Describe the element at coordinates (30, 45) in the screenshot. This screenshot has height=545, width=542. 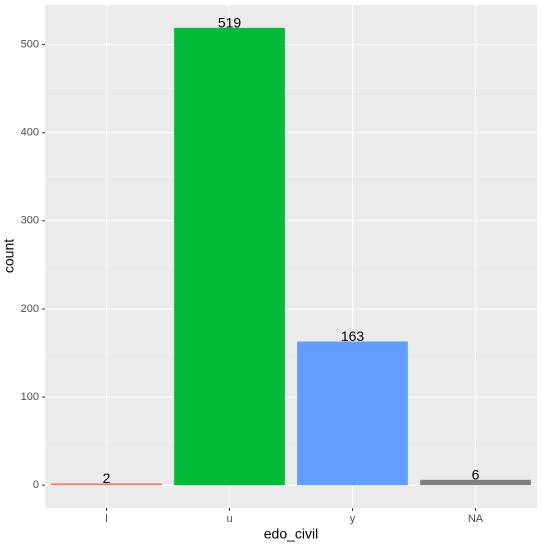
I see `y-tick-label: 500` at that location.